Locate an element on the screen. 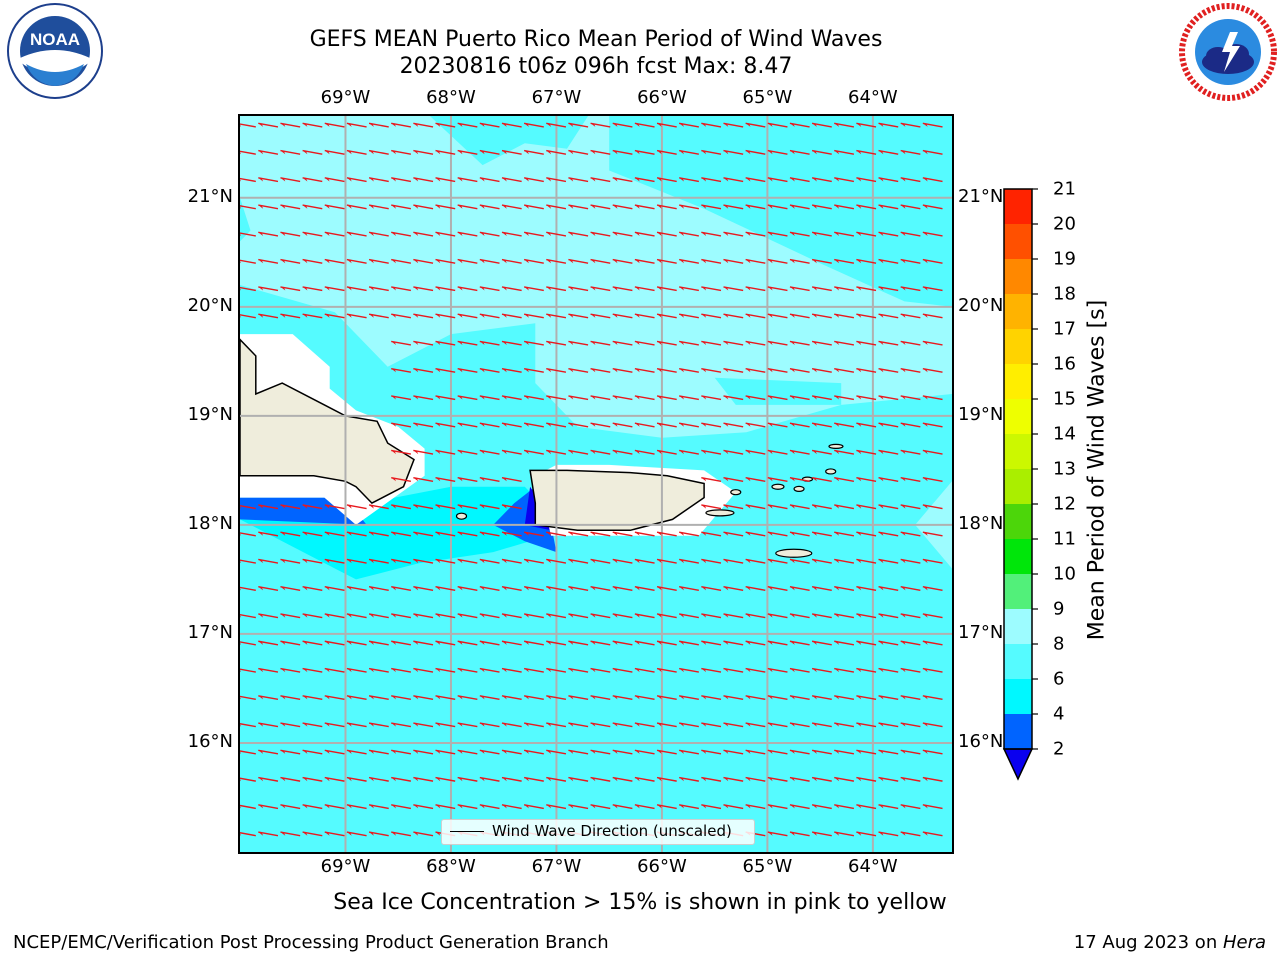  island-virgin-gorda is located at coordinates (831, 471).